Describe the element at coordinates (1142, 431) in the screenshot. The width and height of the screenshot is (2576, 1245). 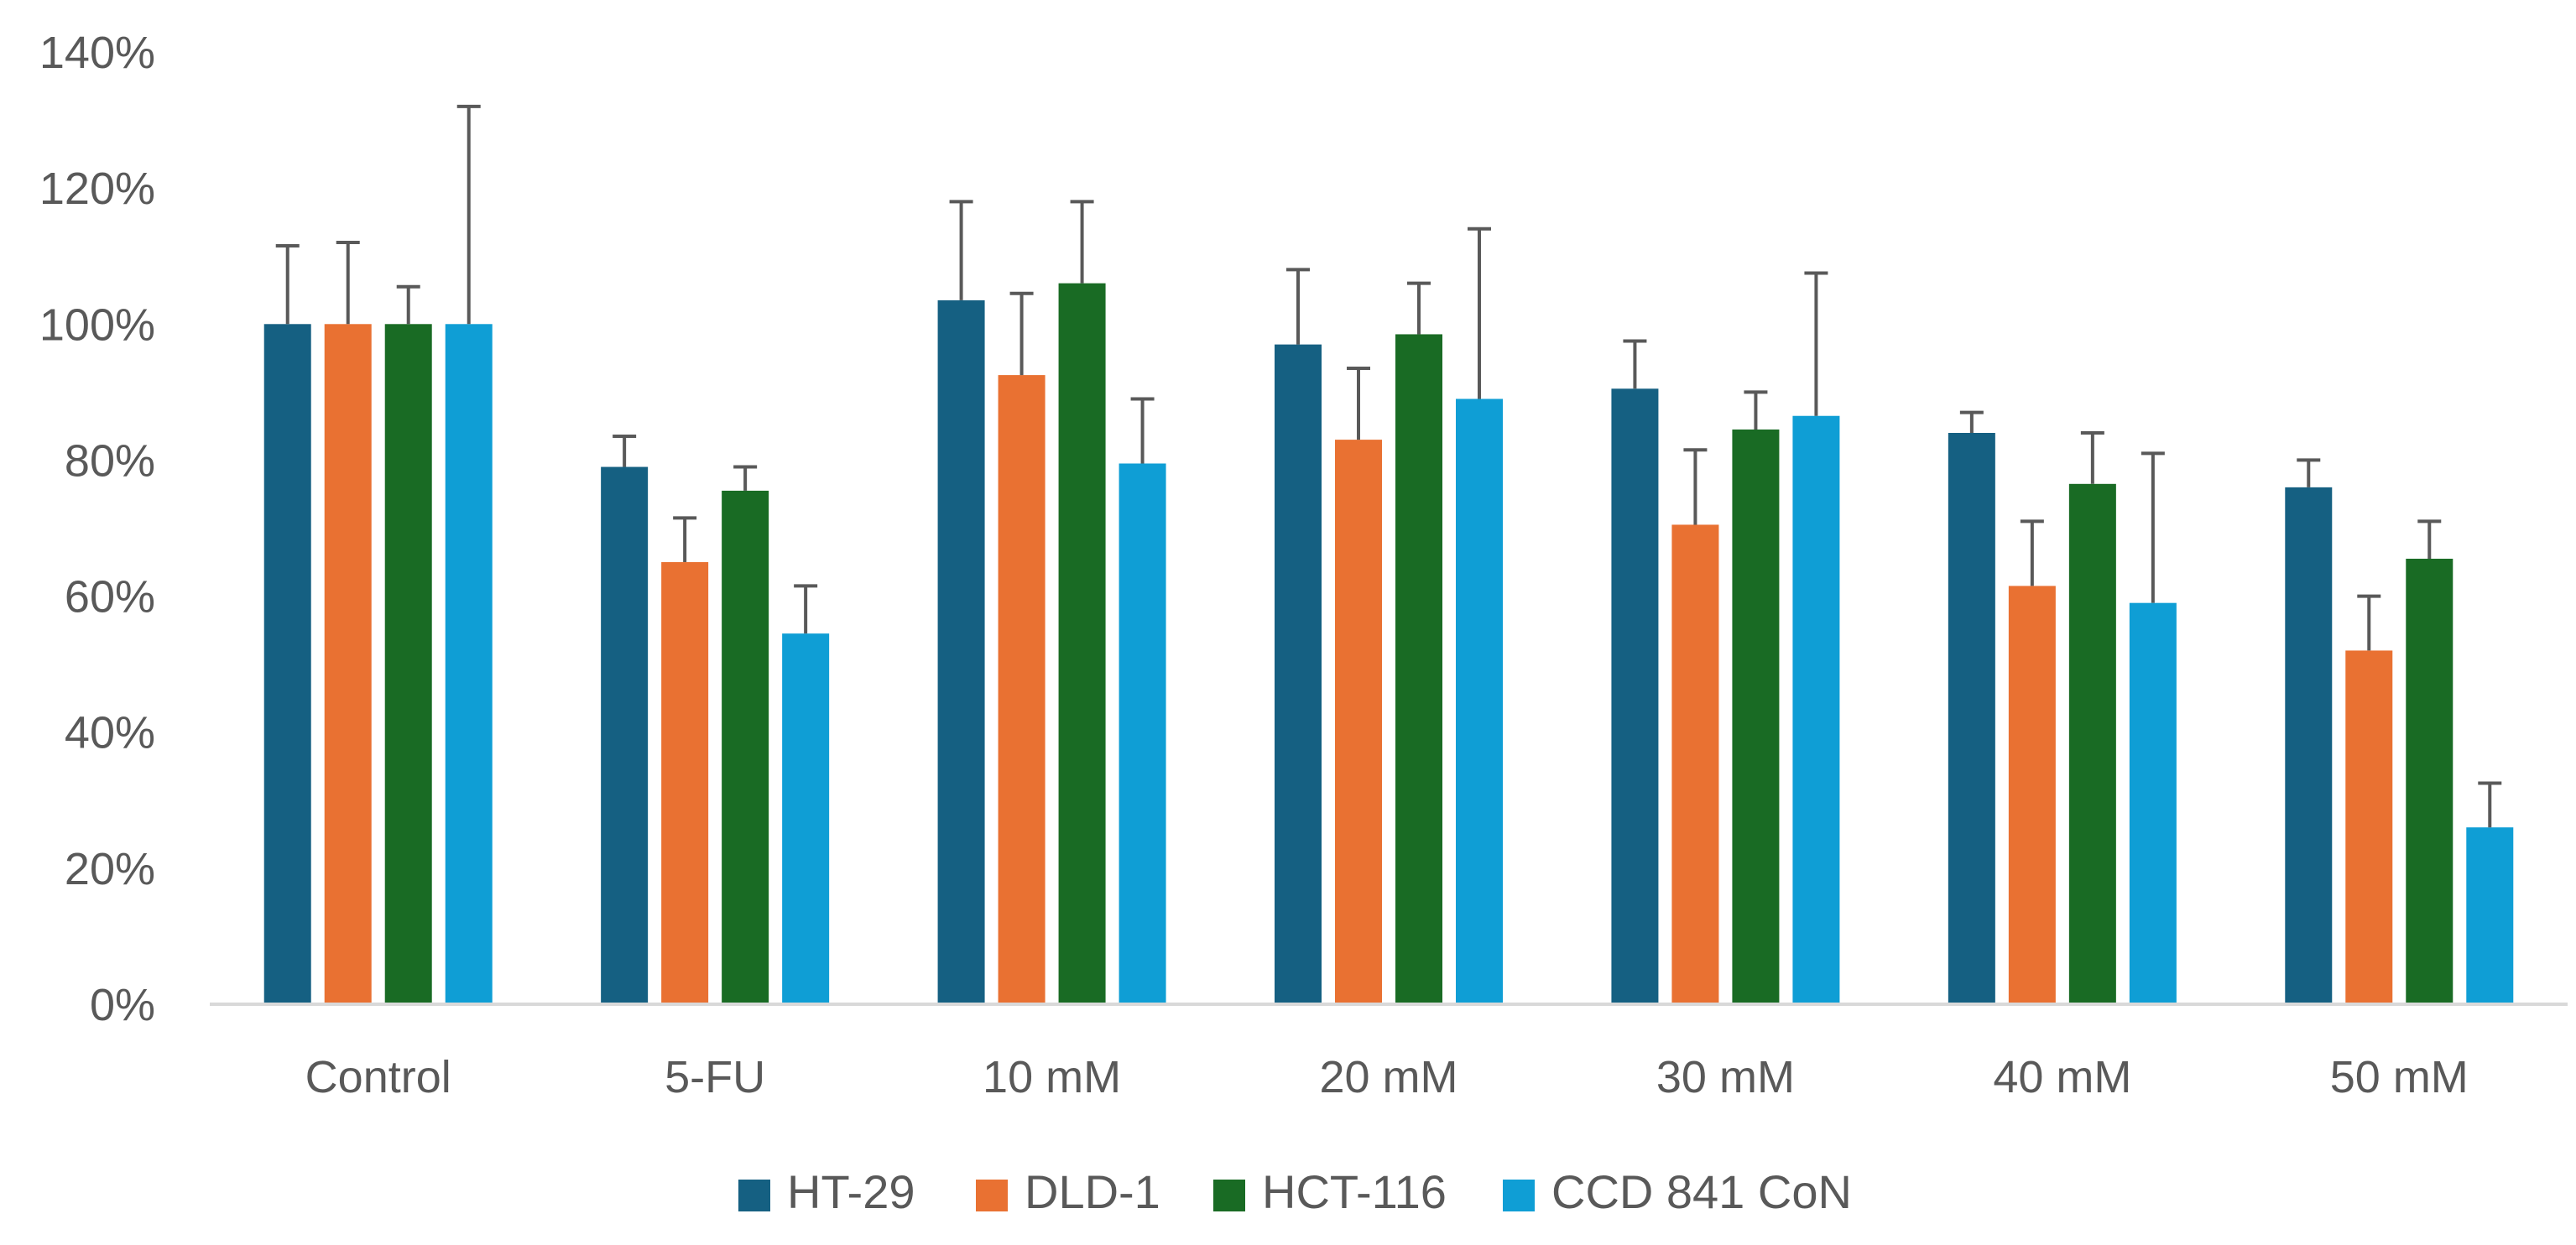
I see `error-bar-ccd-841-con-10-mm` at that location.